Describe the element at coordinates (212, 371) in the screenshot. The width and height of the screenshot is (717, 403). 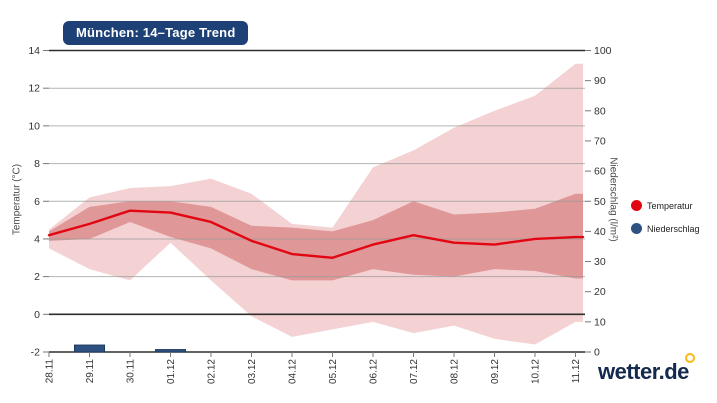
I see `x-tick-label: 02.12` at that location.